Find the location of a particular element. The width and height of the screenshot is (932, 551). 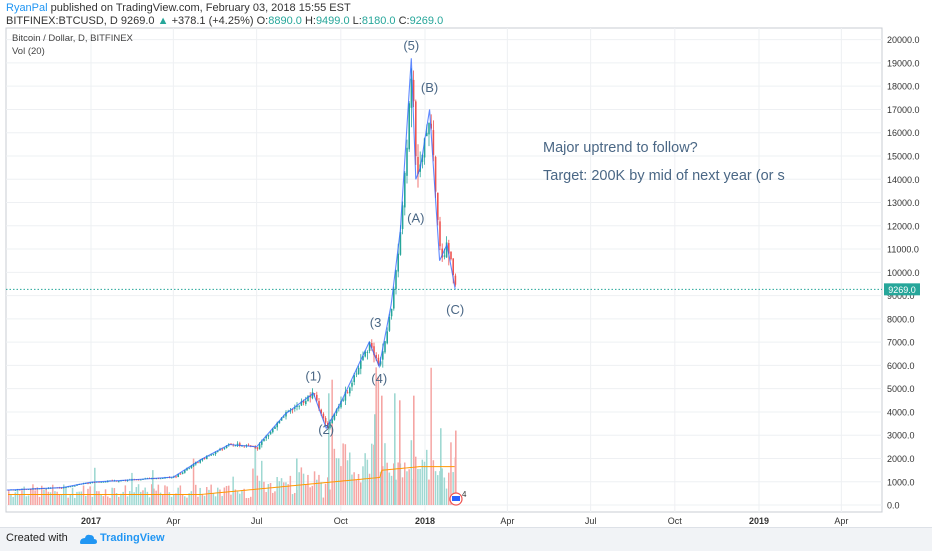

x-tick-label: Apr is located at coordinates (173, 521).